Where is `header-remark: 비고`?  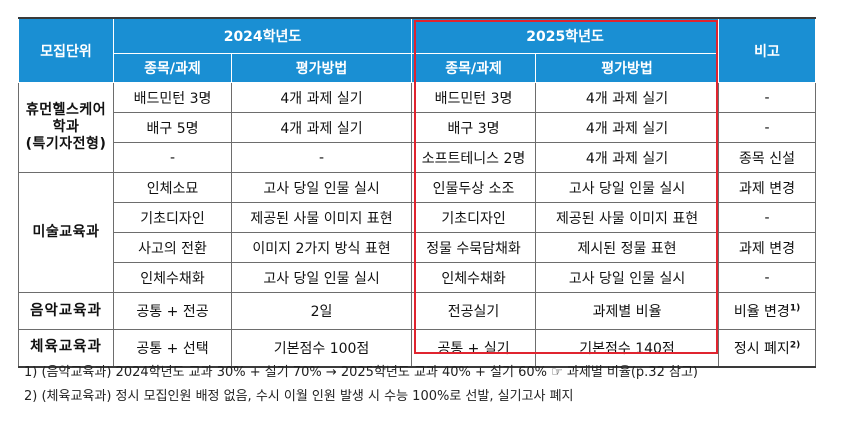
header-remark: 비고 is located at coordinates (767, 50).